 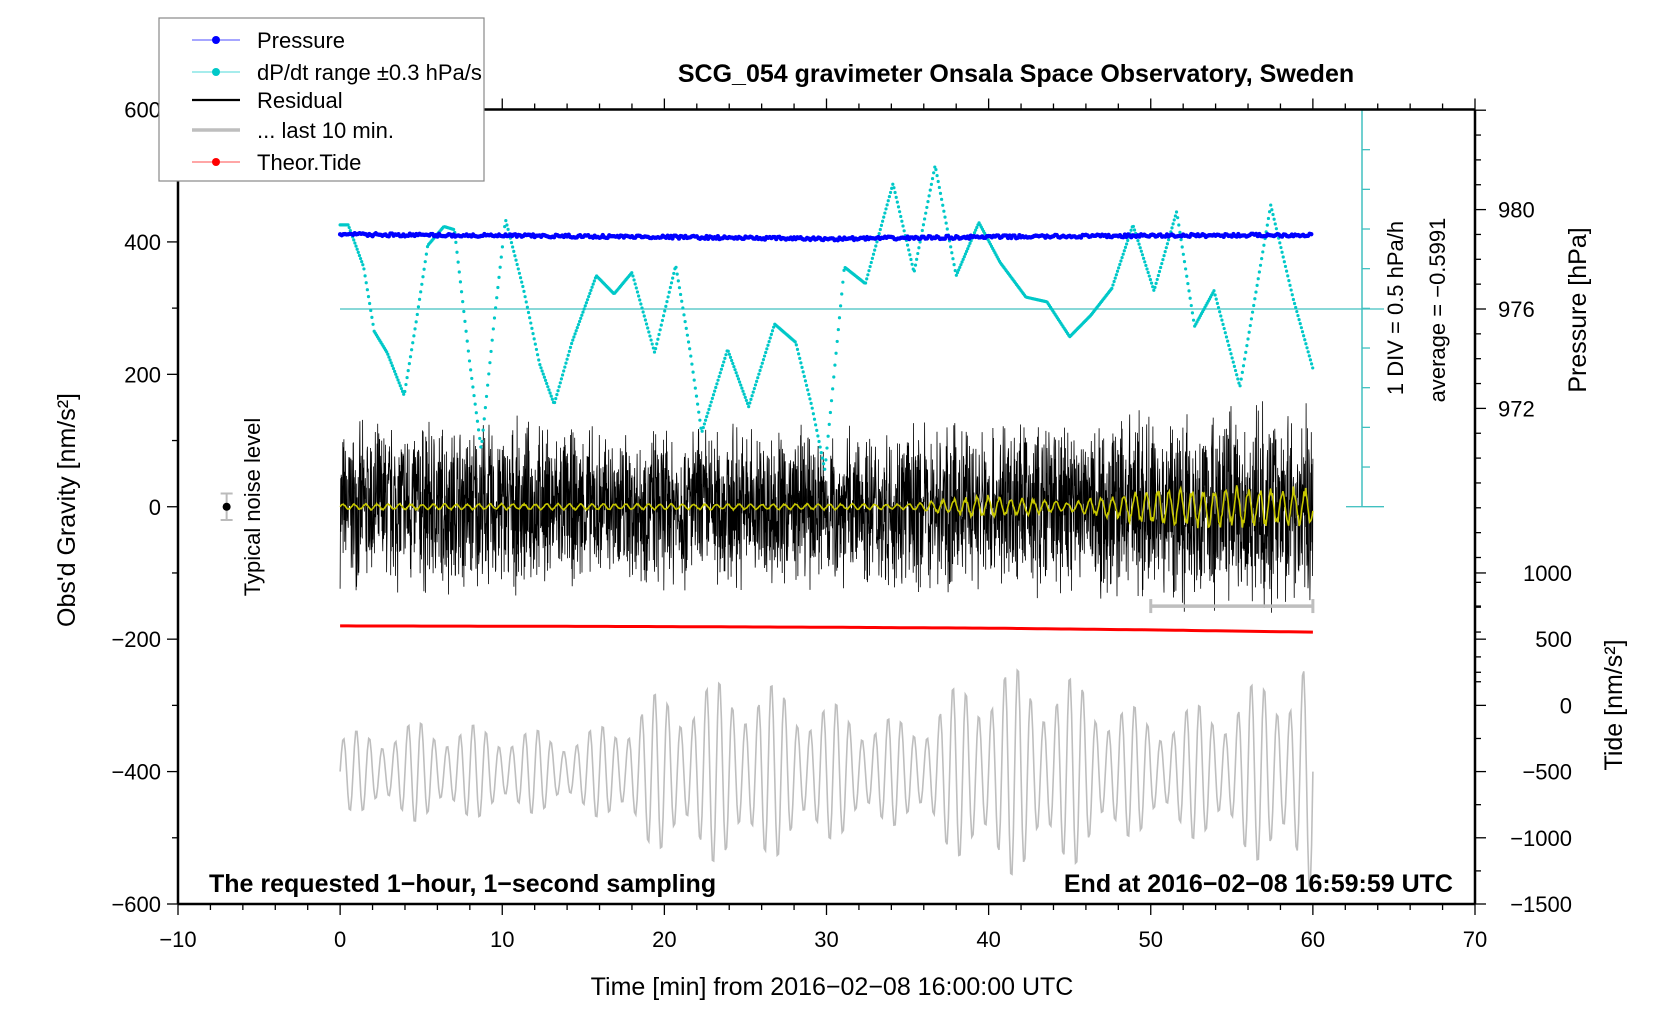 I want to click on x-axis-label: Time [min] from 2016−02−08 16:00:00 UTC, so click(x=832, y=987).